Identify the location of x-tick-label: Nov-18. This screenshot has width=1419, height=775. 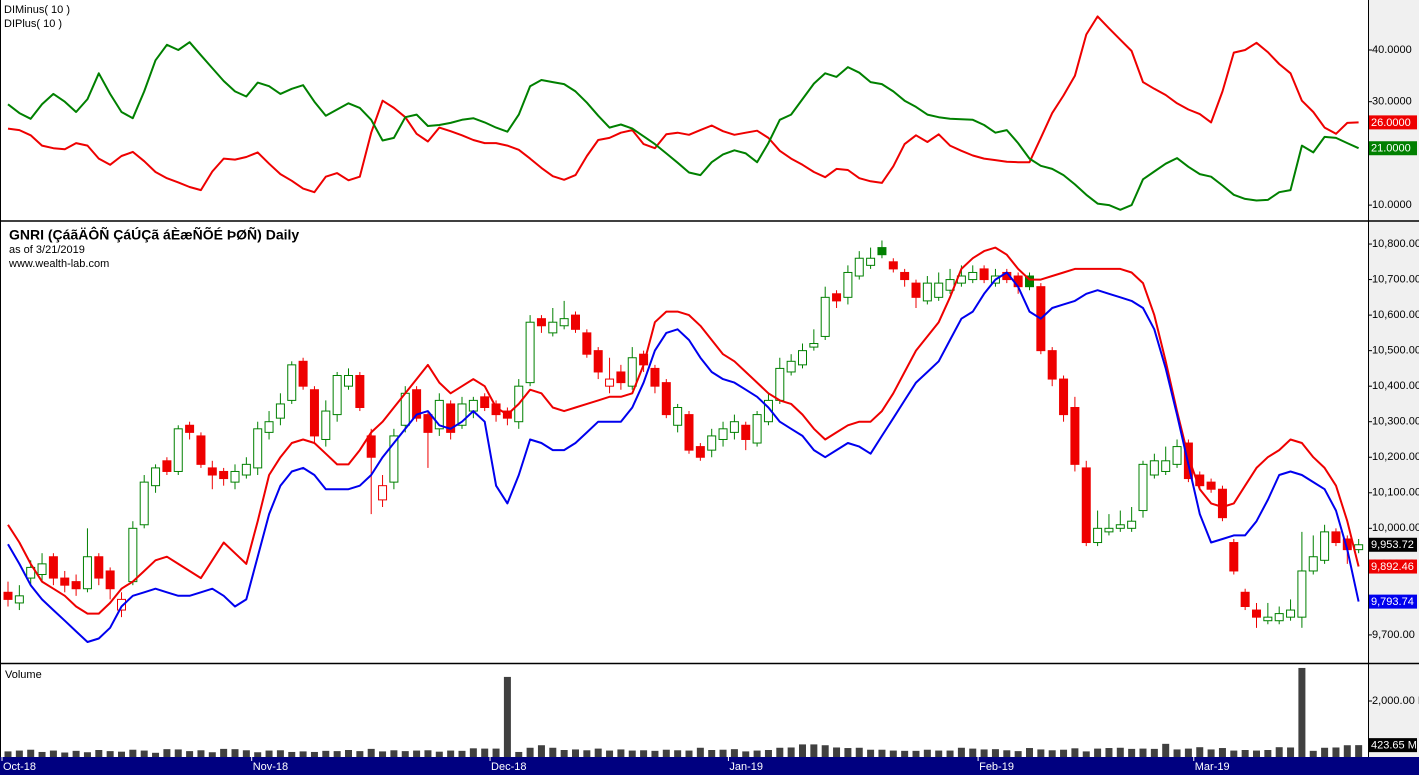
(270, 767).